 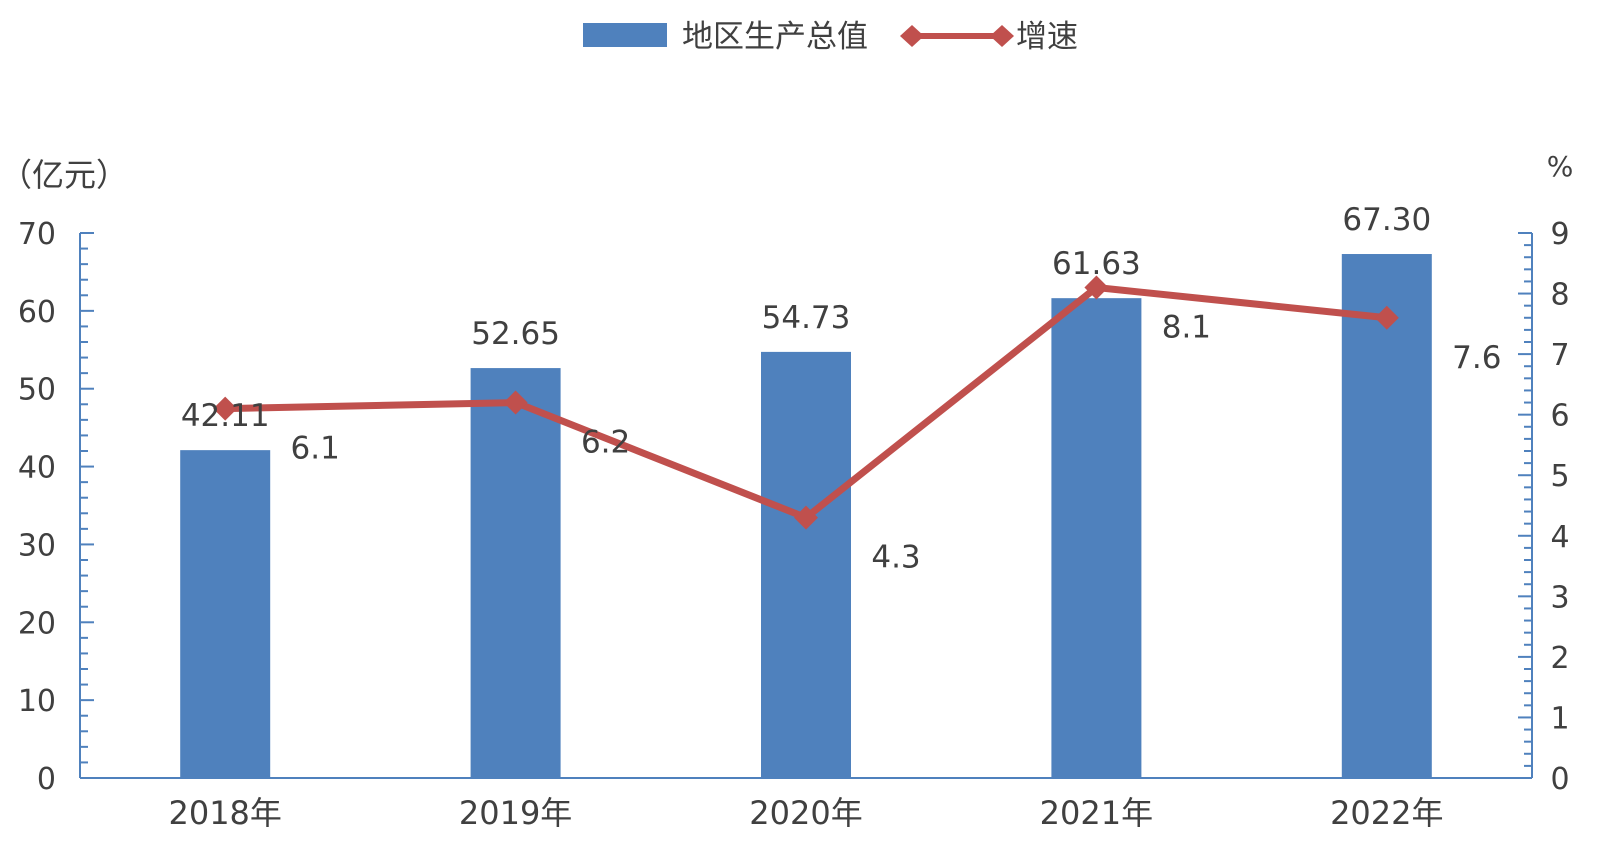 I want to click on y-left-tick-label: 30, so click(x=37, y=545).